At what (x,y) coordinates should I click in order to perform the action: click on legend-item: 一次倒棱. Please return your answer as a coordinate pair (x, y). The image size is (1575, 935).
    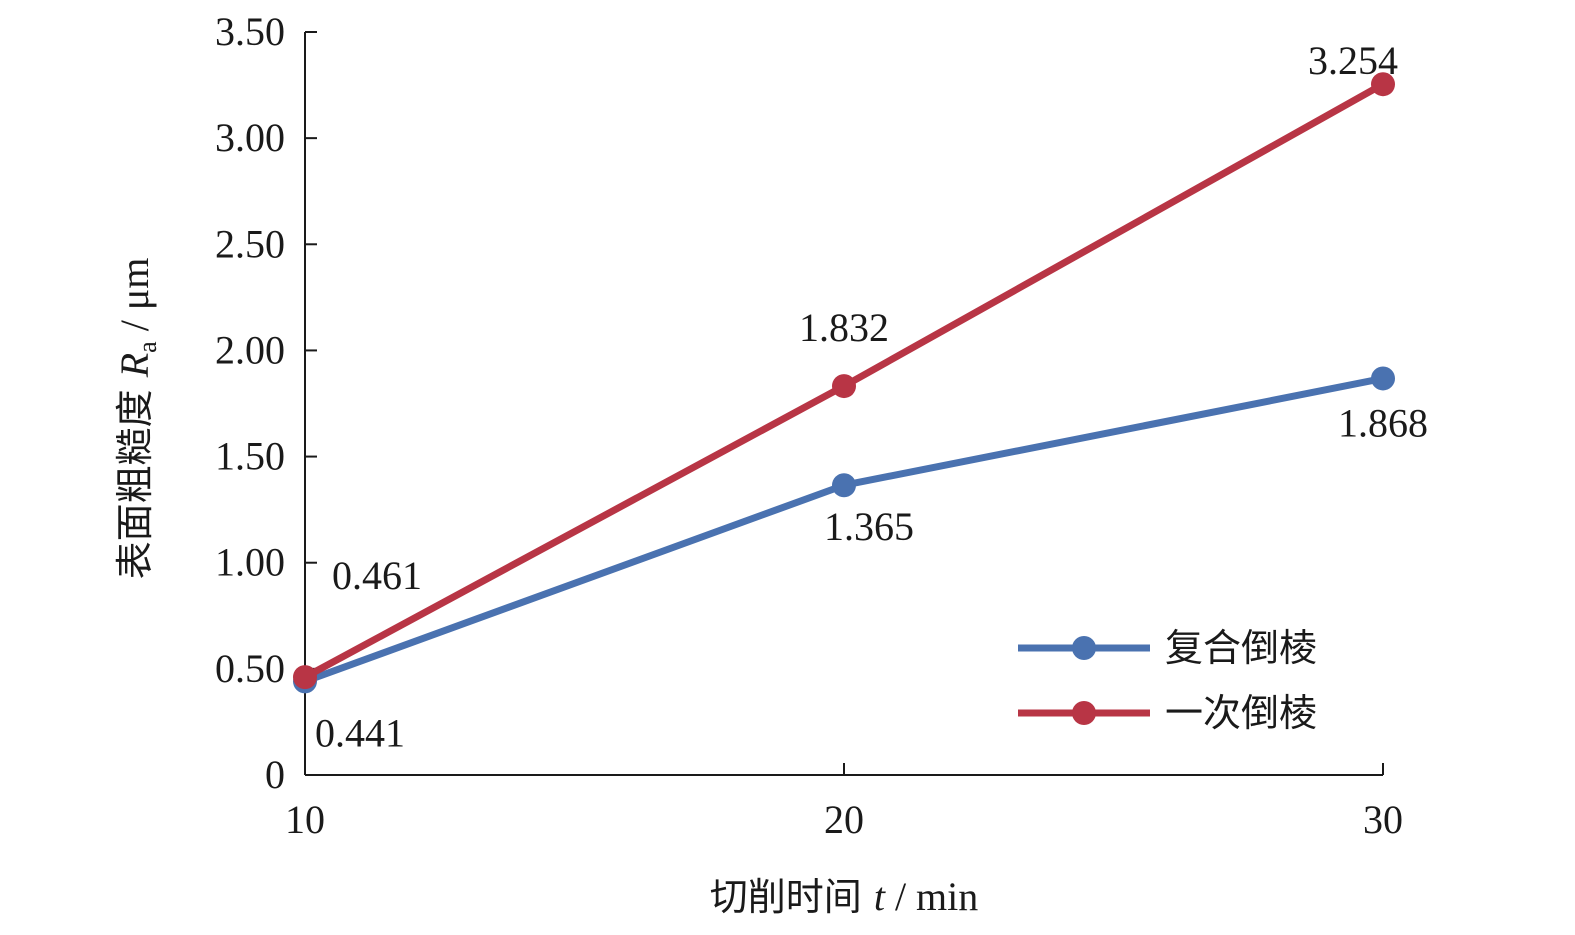
    Looking at the image, I should click on (1167, 713).